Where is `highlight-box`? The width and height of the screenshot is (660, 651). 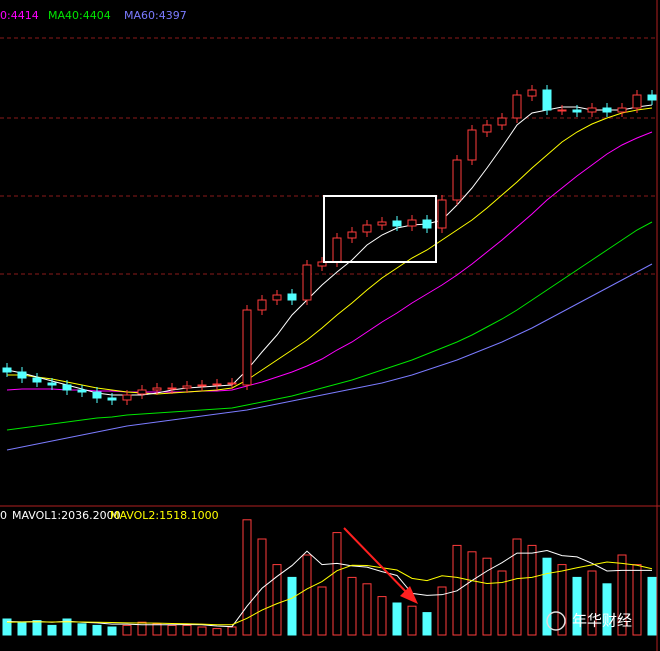 highlight-box is located at coordinates (380, 229).